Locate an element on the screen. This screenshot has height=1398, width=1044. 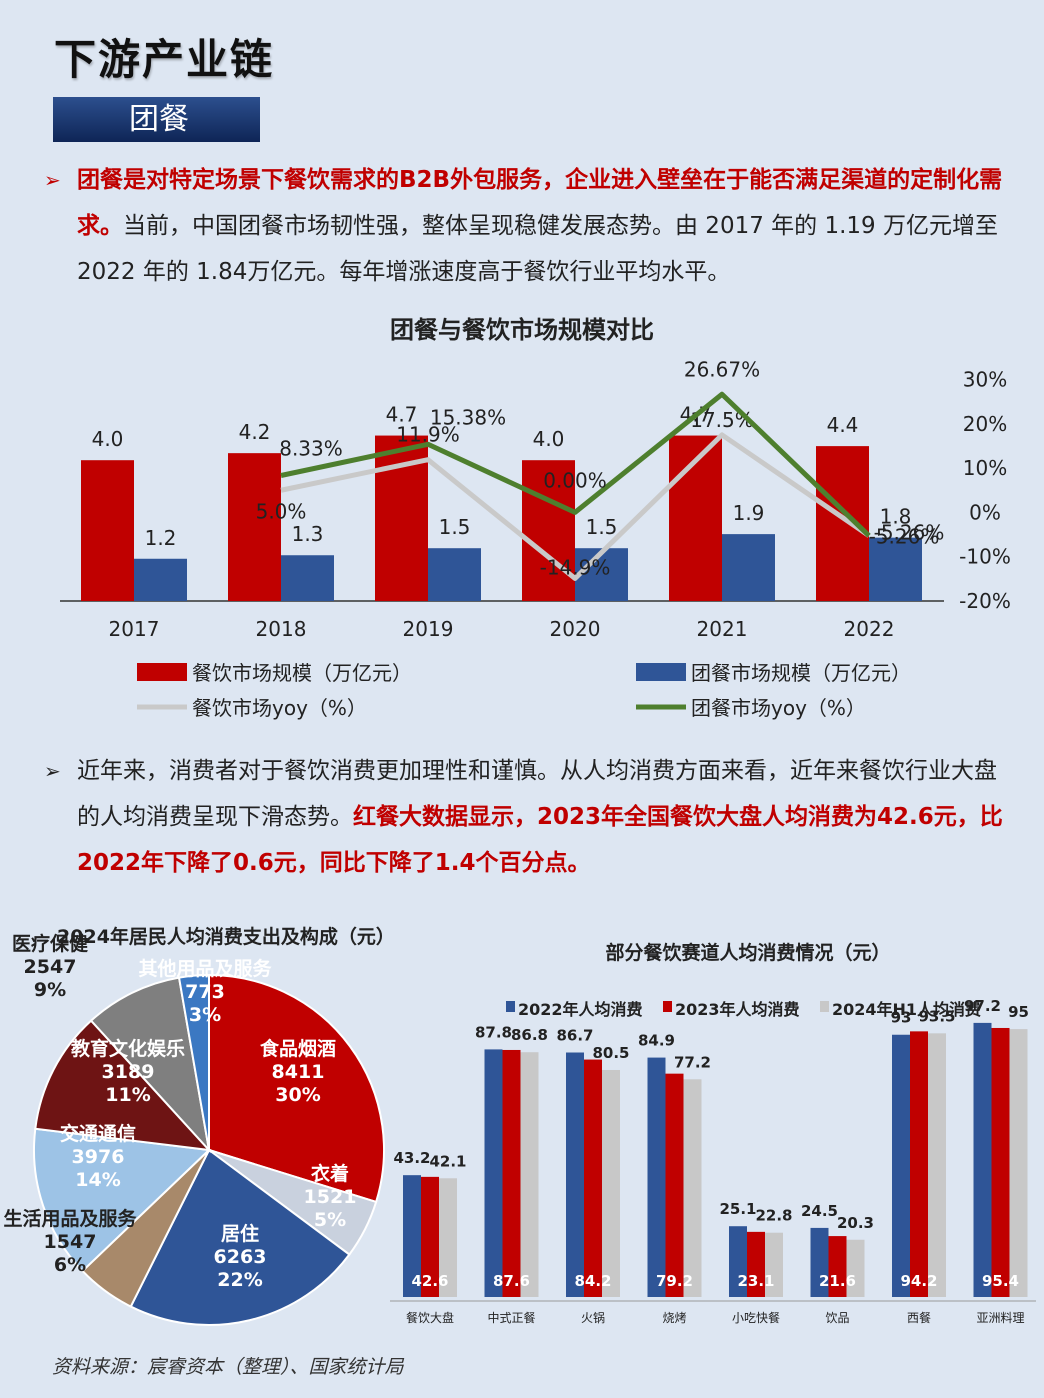
bar3-烧烤-2 is located at coordinates (692, 1188).